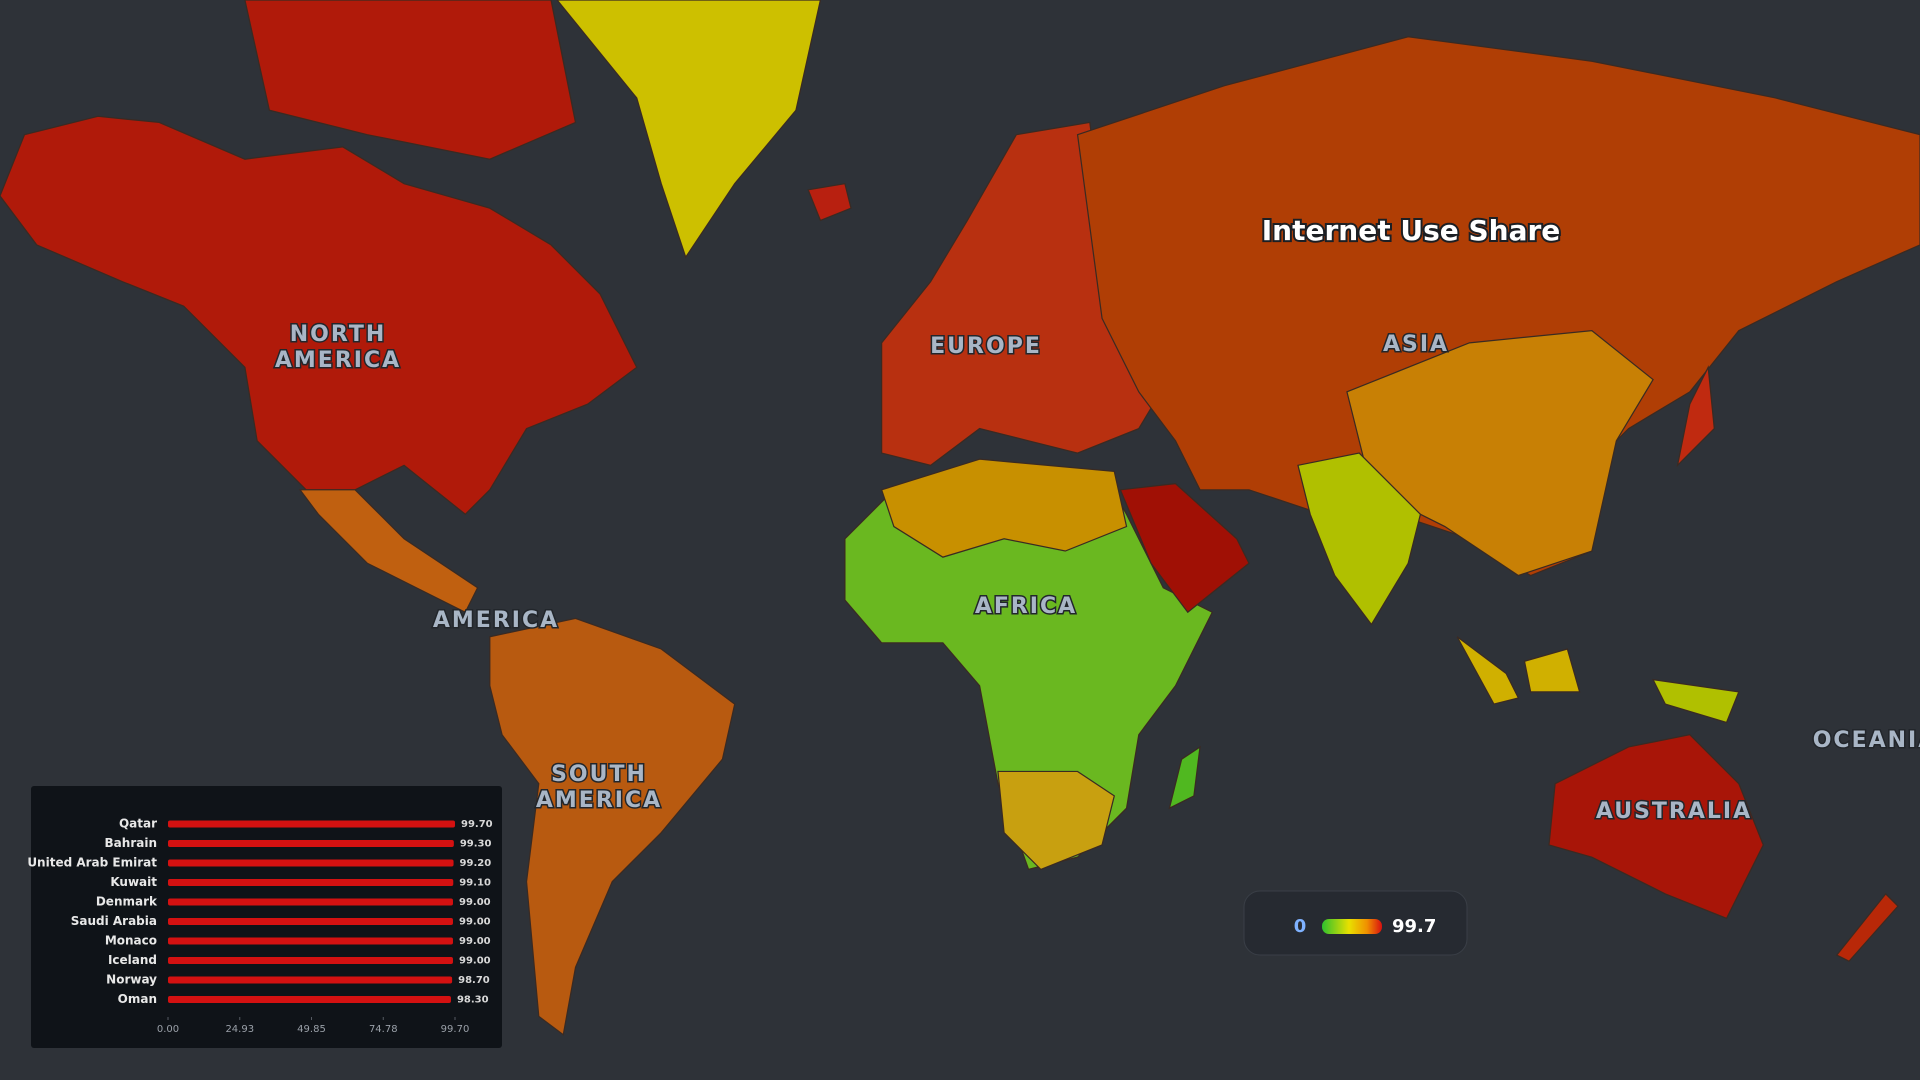 The image size is (1920, 1080). Describe the element at coordinates (1552, 670) in the screenshot. I see `borneo` at that location.